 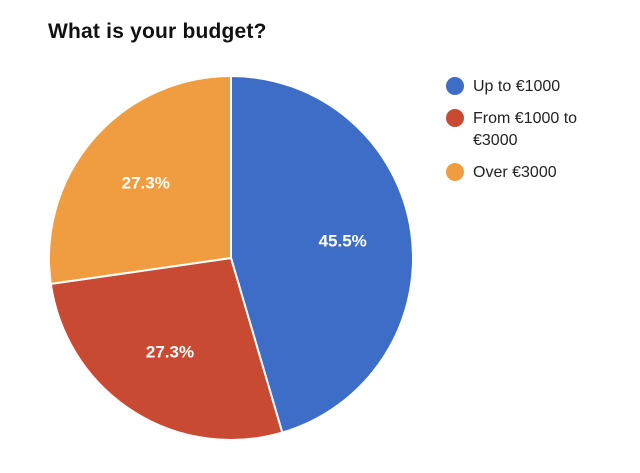 I want to click on chart-title: What is your budget?, so click(x=157, y=31).